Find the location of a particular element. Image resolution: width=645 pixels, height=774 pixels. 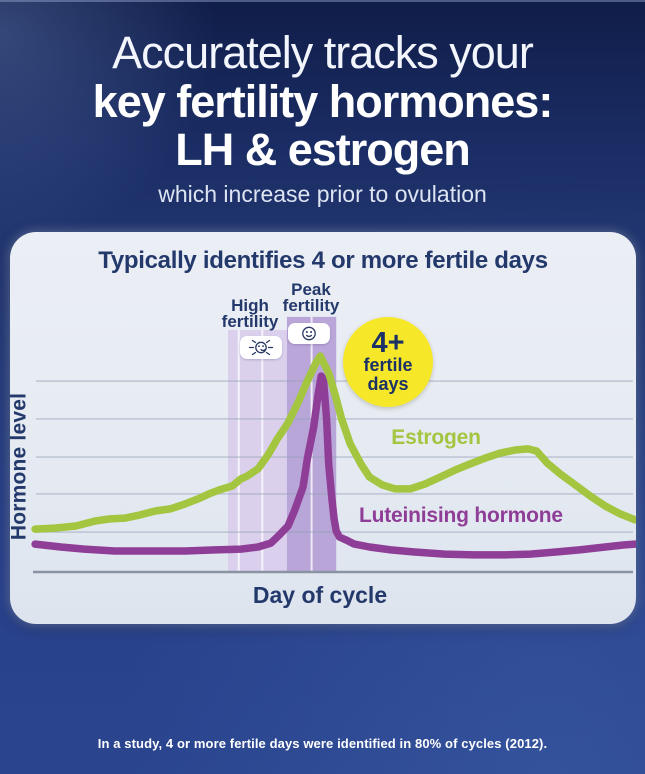

peak-fertility-label: Peak fertility is located at coordinates (311, 297).